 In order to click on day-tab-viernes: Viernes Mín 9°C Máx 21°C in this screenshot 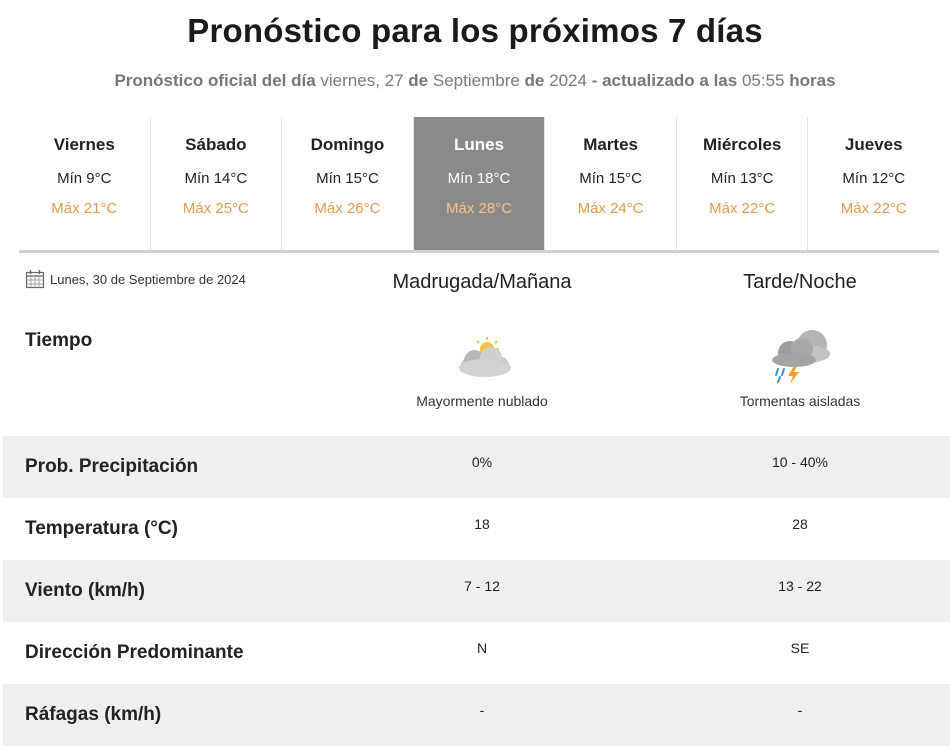, I will do `click(85, 183)`.